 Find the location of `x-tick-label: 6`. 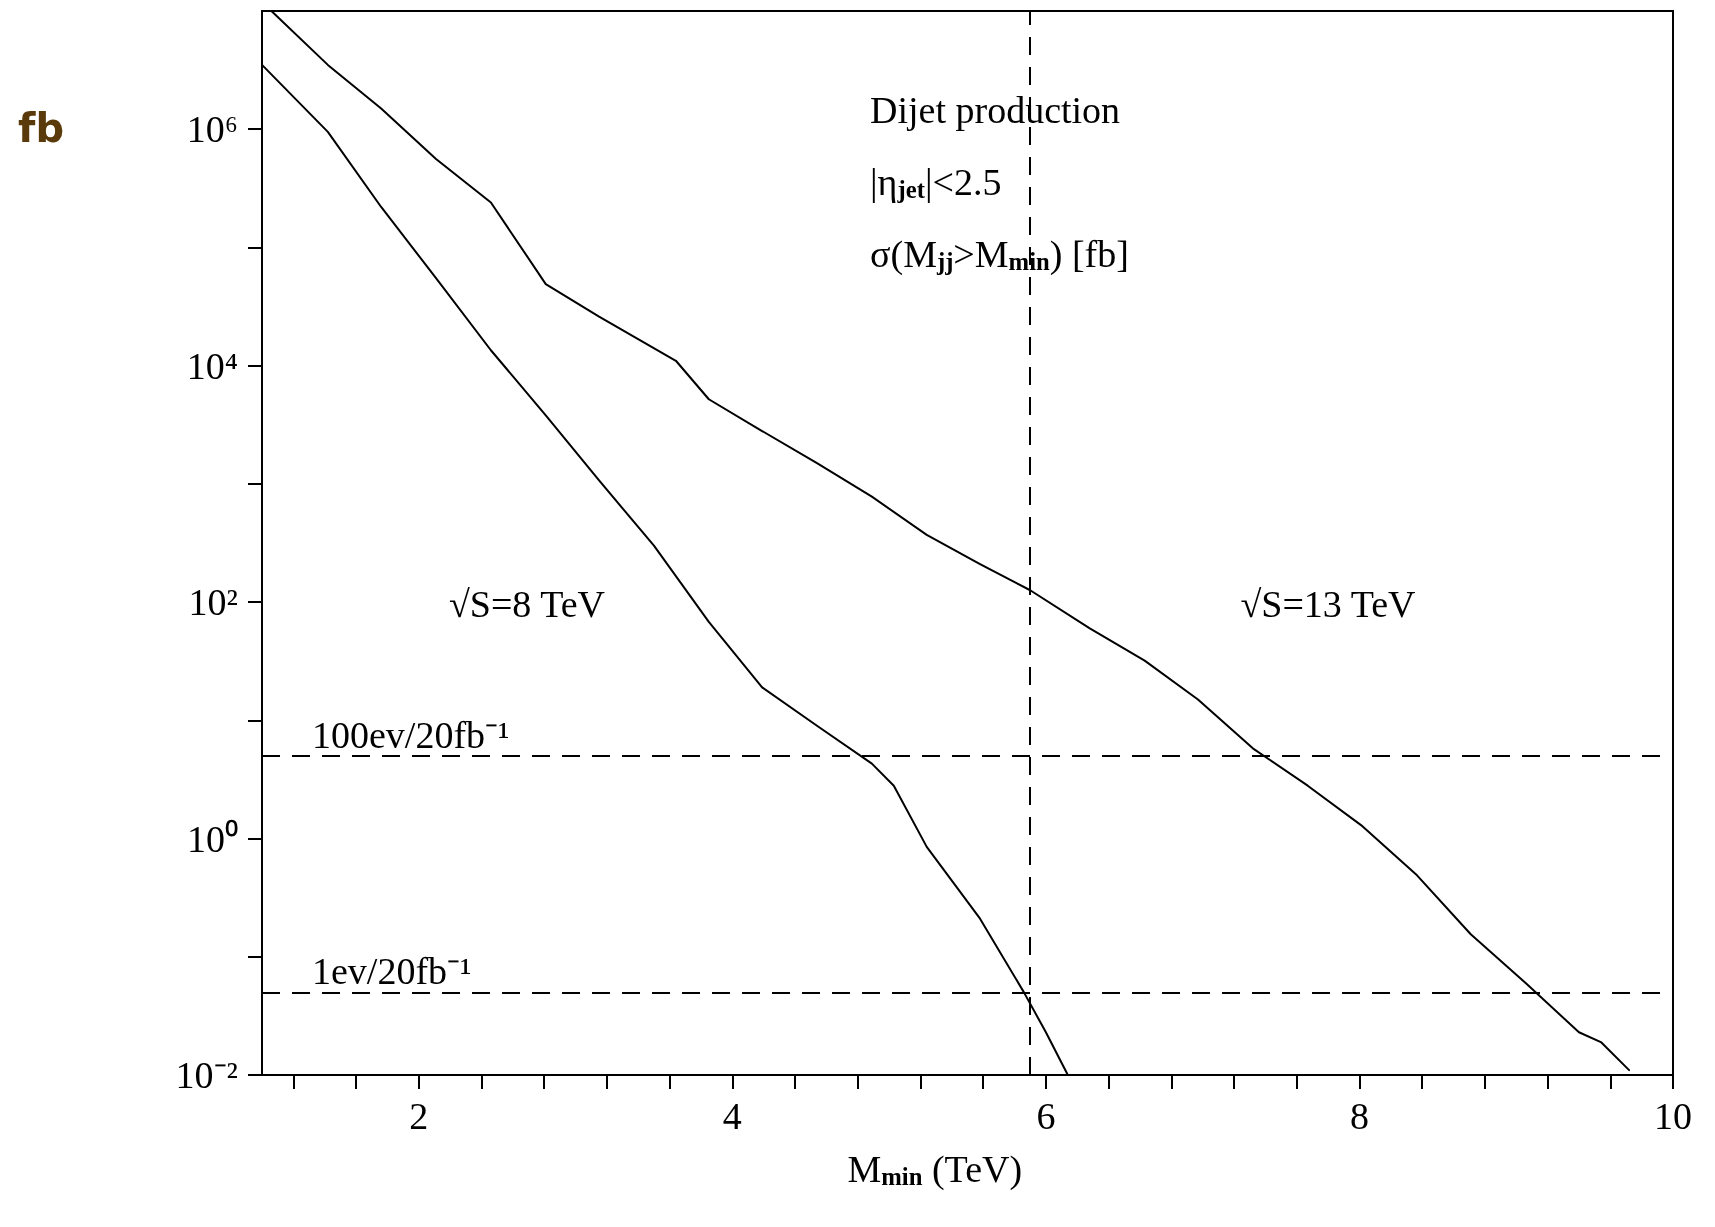

x-tick-label: 6 is located at coordinates (1046, 1116).